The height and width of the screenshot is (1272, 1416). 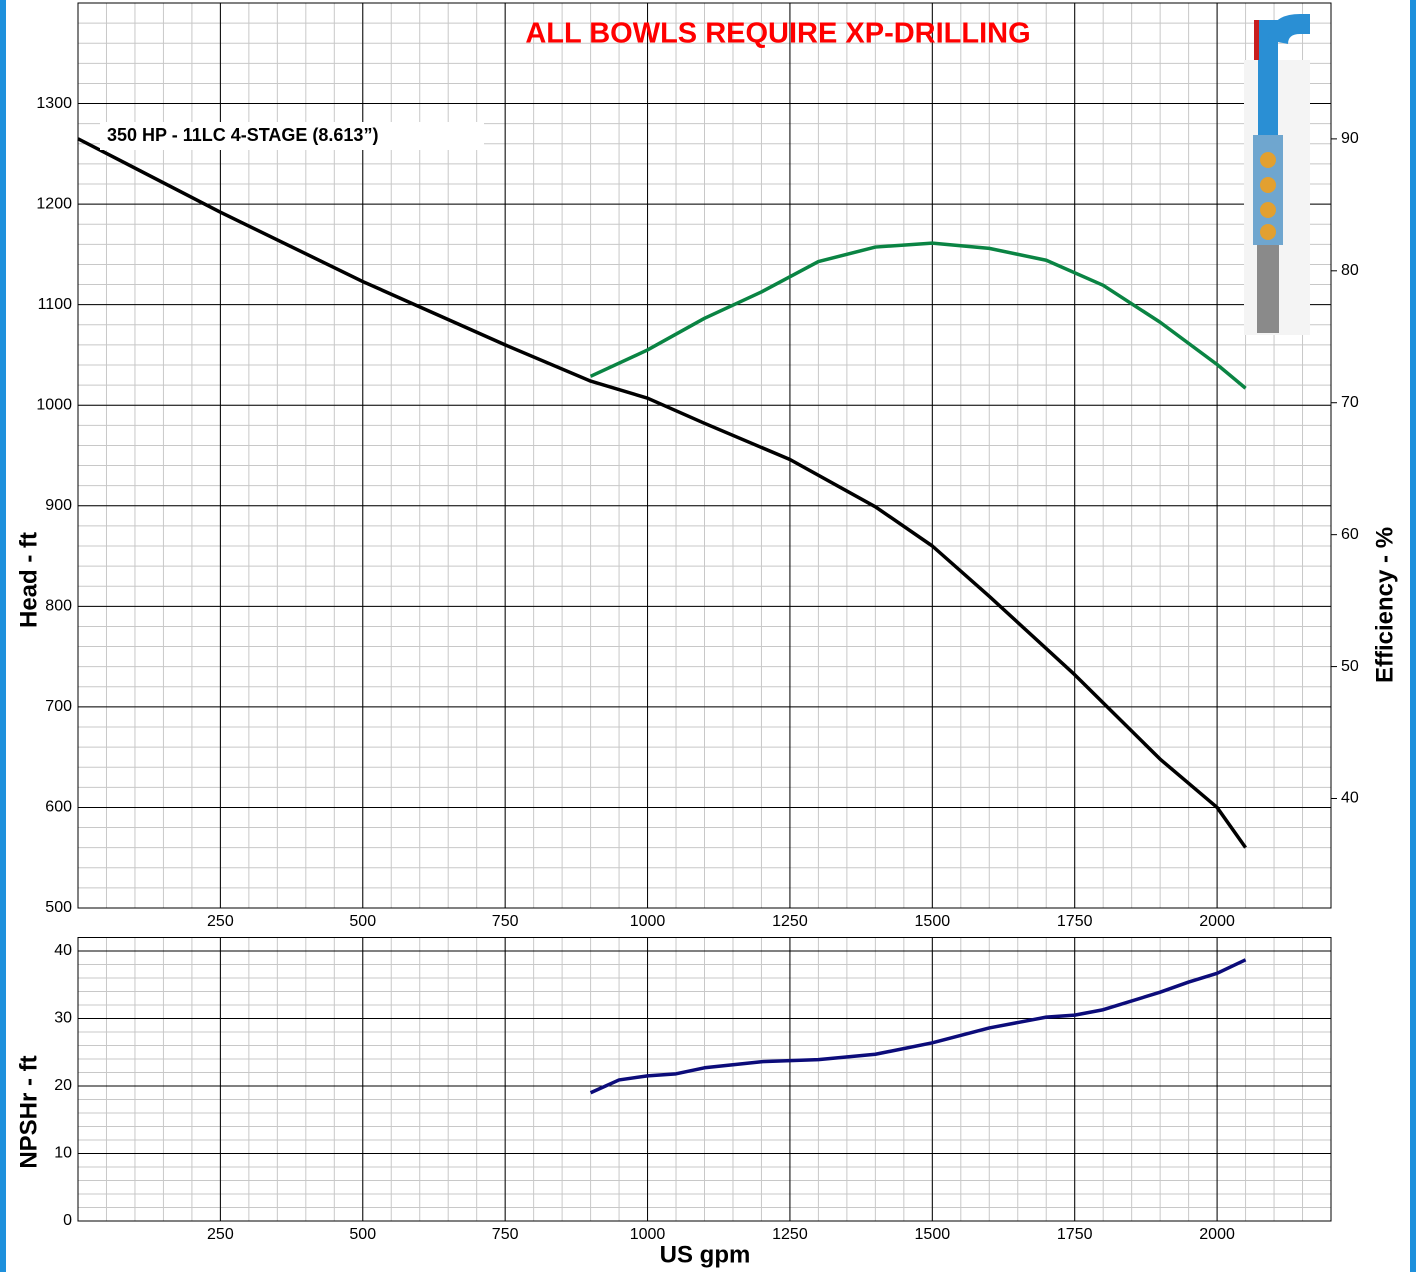 I want to click on y-tick-label: 500, so click(x=58, y=907).